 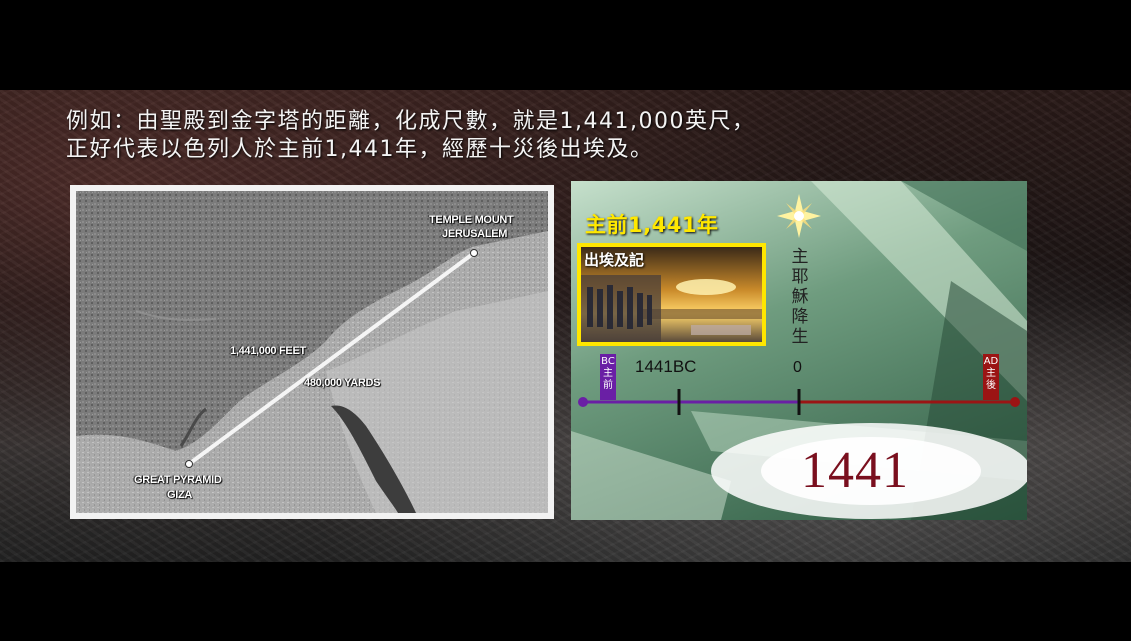 What do you see at coordinates (471, 220) in the screenshot?
I see `temple-mount-label: TEMPLE MOUNT` at bounding box center [471, 220].